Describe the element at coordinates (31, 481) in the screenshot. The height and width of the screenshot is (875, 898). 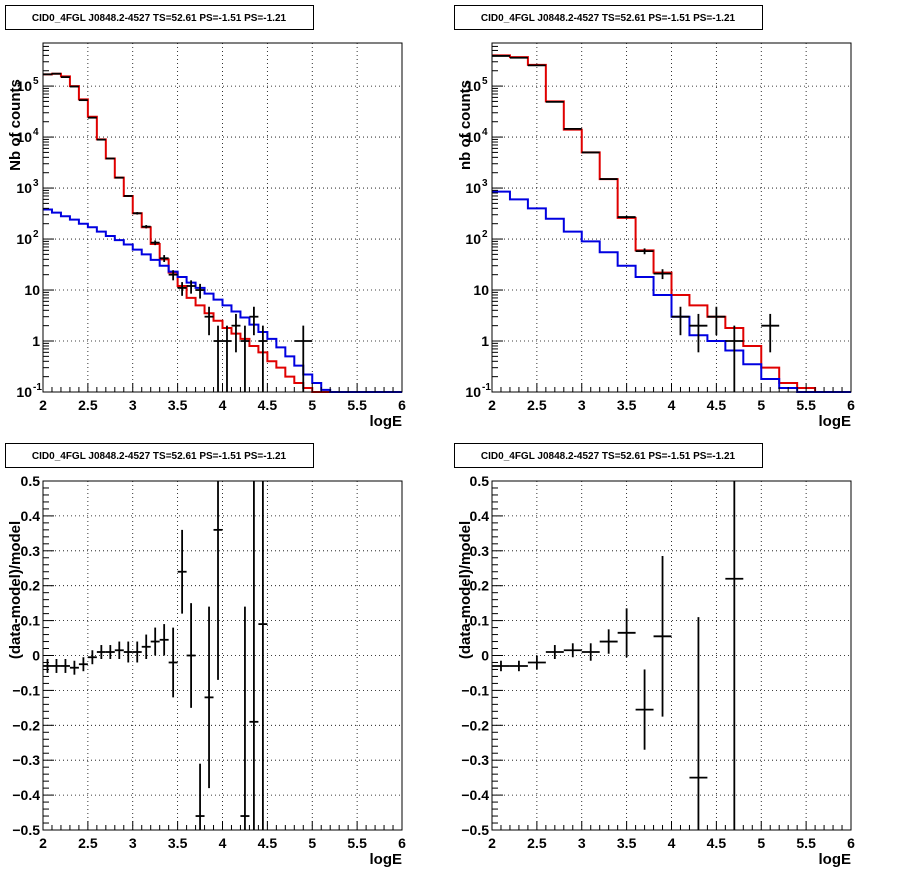
I see `y-tick-label: 0.5` at that location.